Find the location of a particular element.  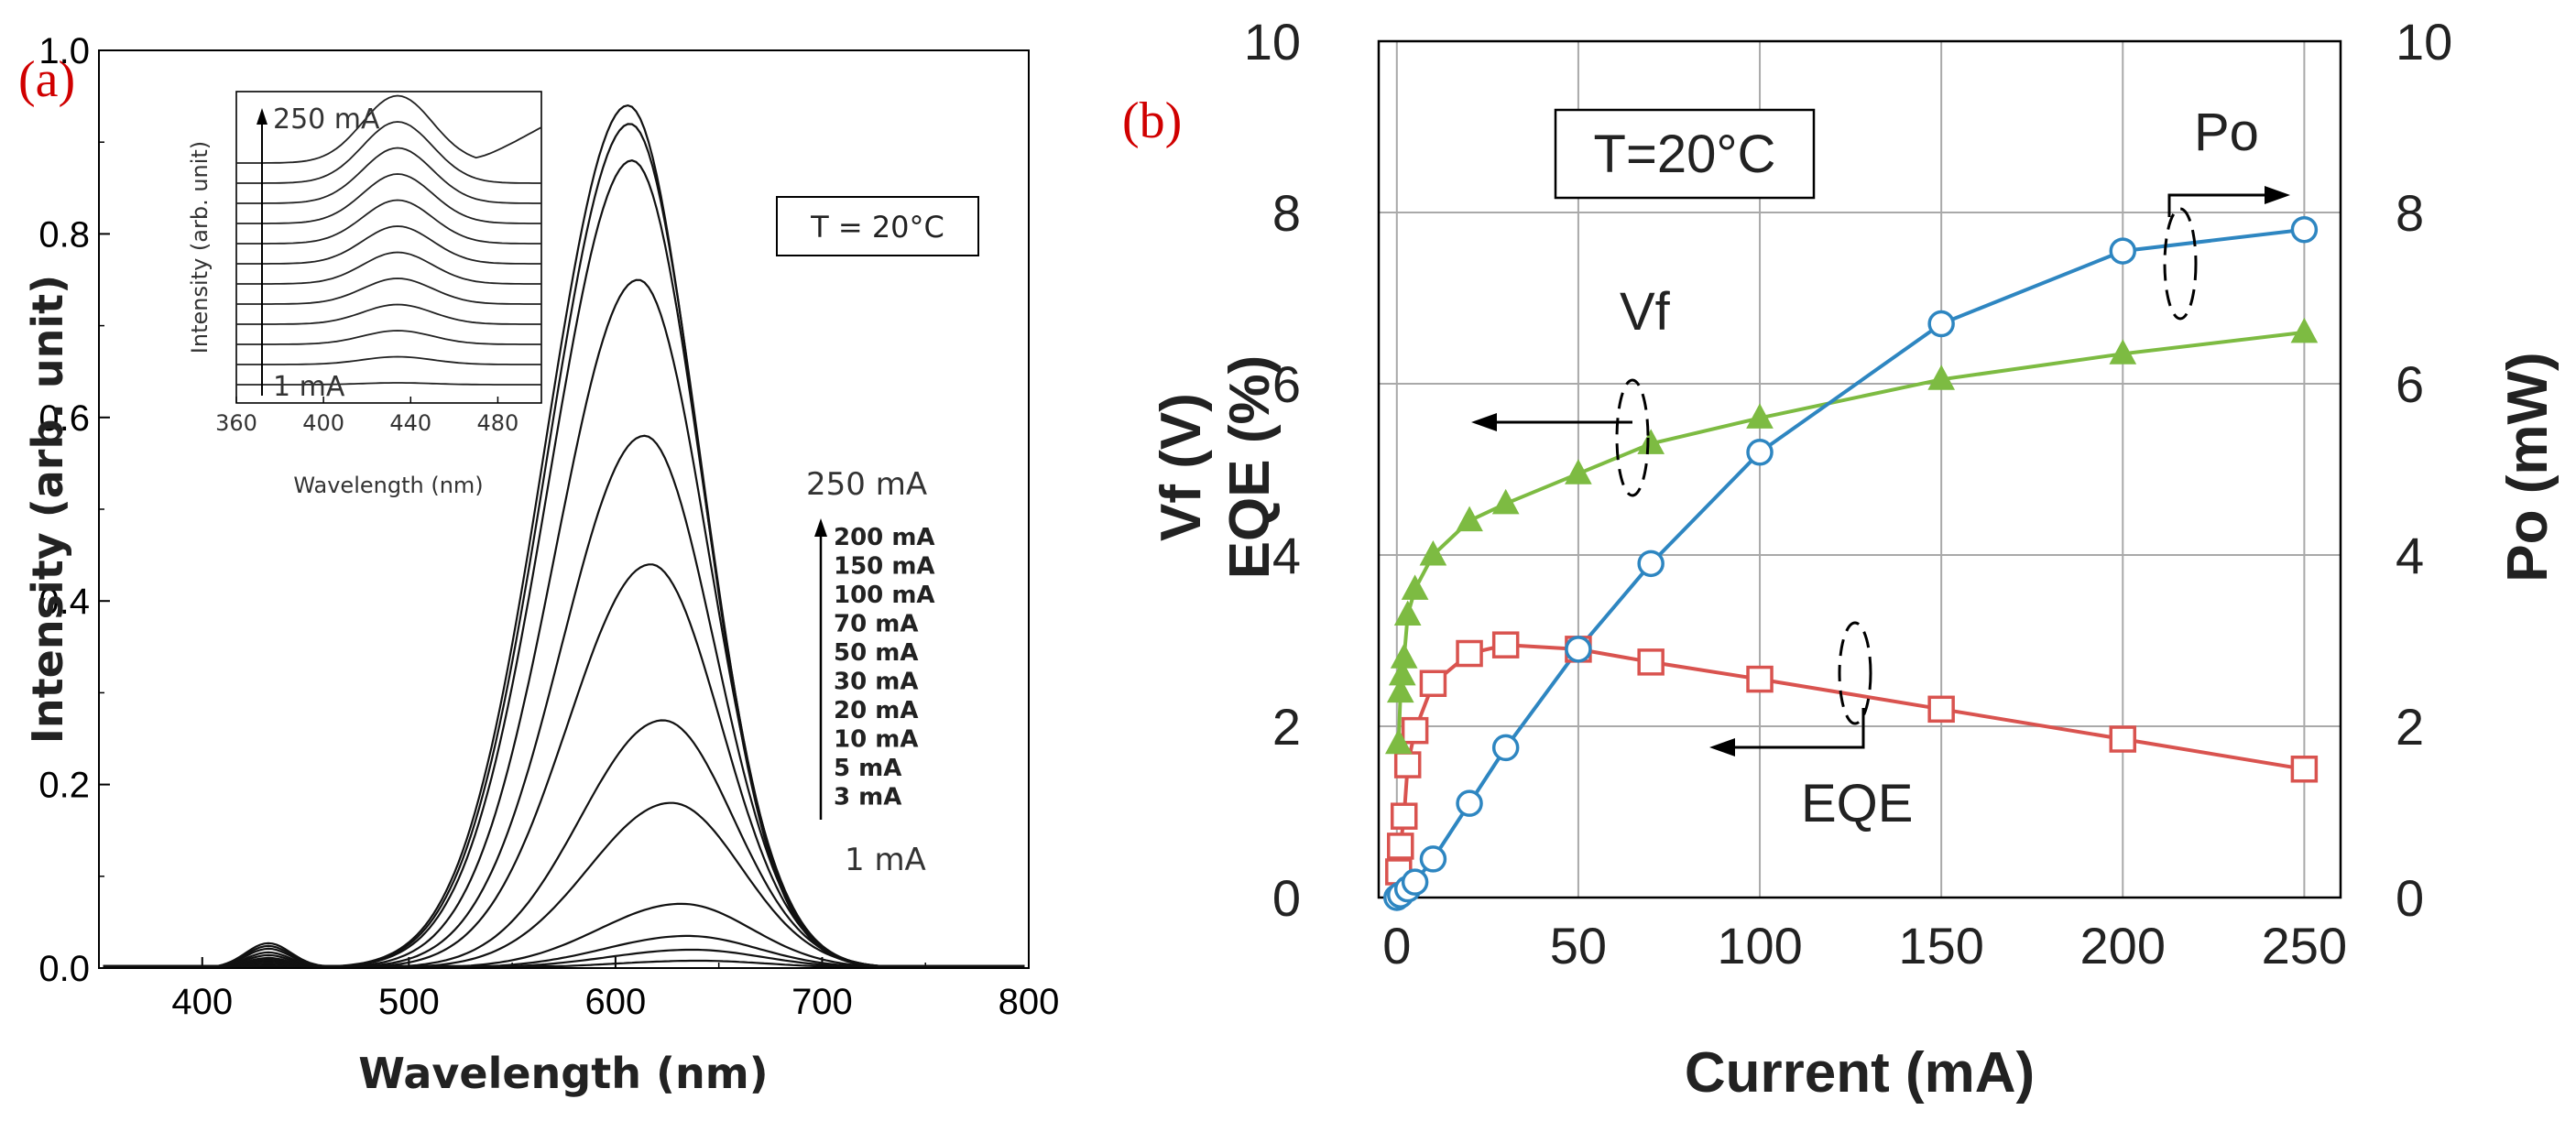

inset-curves is located at coordinates (389, 240).